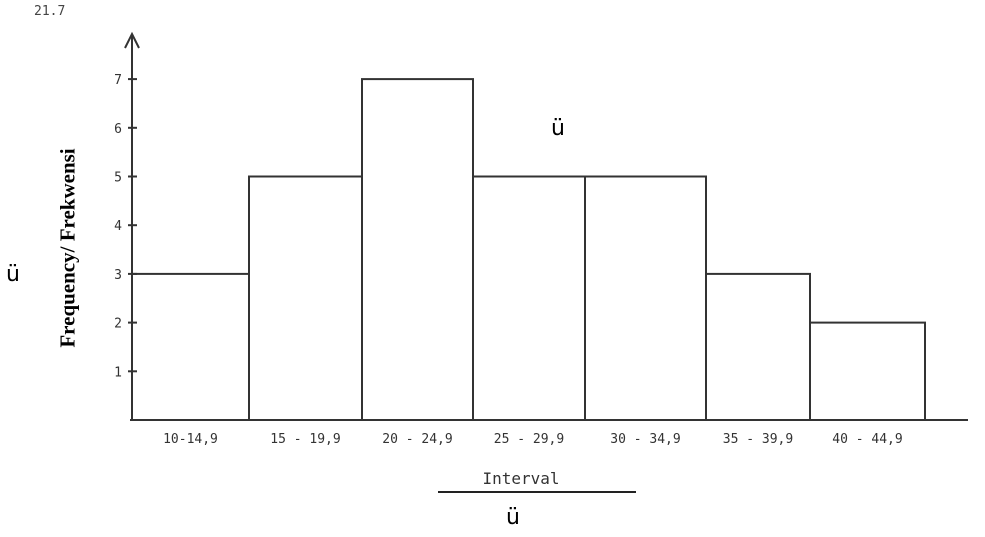 This screenshot has width=985, height=537. What do you see at coordinates (118, 226) in the screenshot?
I see `y-tick-label: 4` at bounding box center [118, 226].